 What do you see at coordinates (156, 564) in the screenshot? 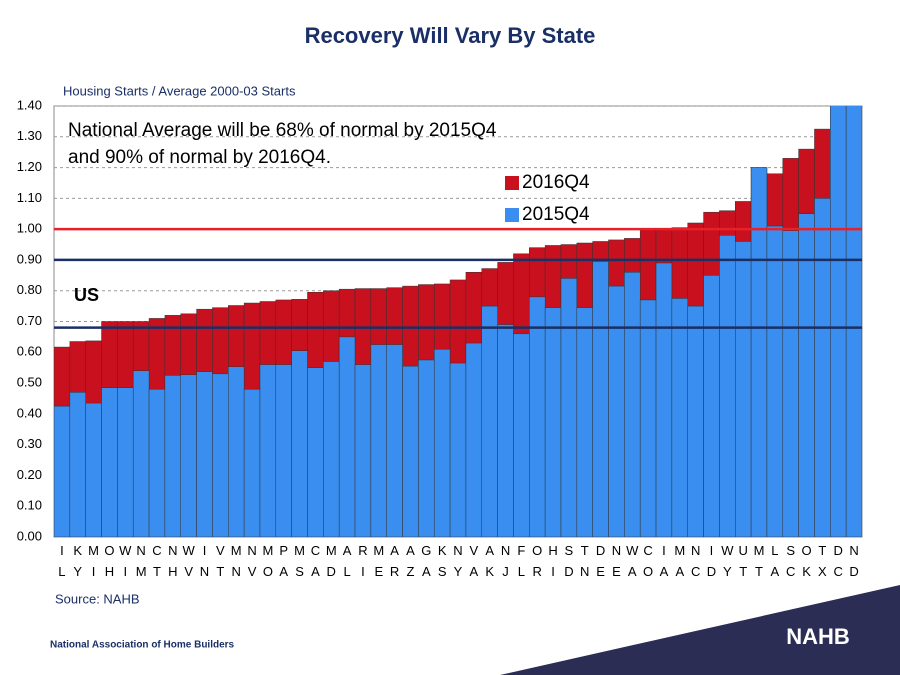
I see `x-tick-label: CT` at bounding box center [156, 564].